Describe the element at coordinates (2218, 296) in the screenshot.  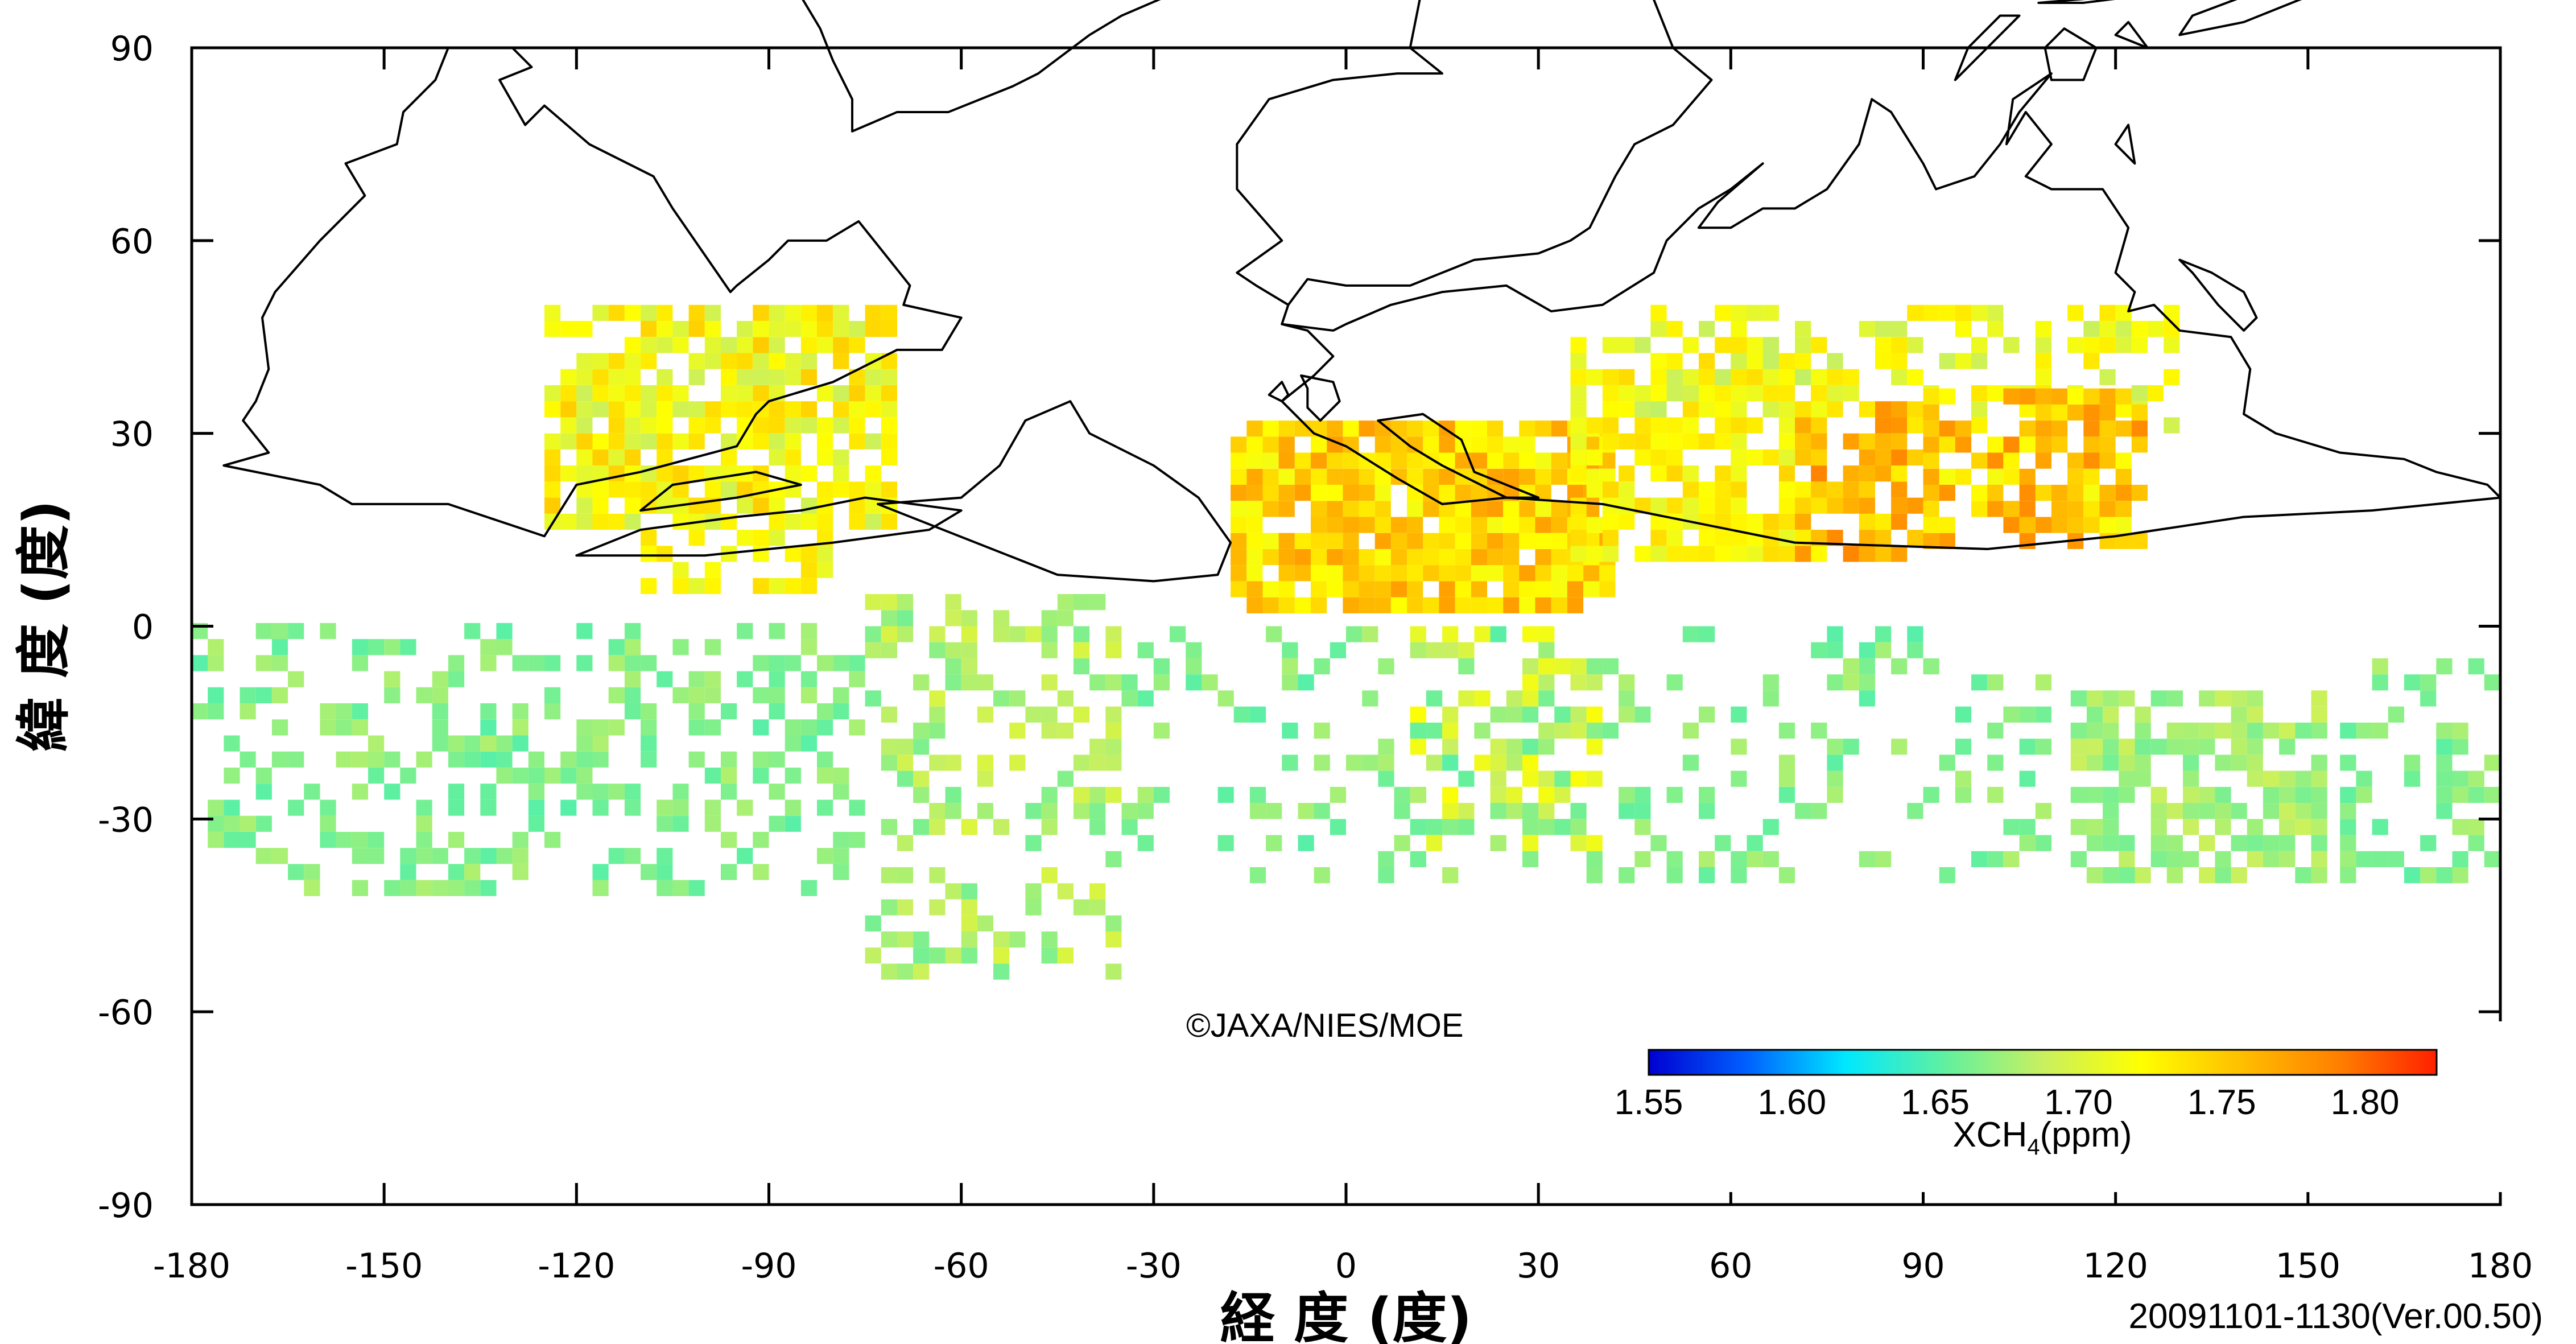
I see `coast-japan` at that location.